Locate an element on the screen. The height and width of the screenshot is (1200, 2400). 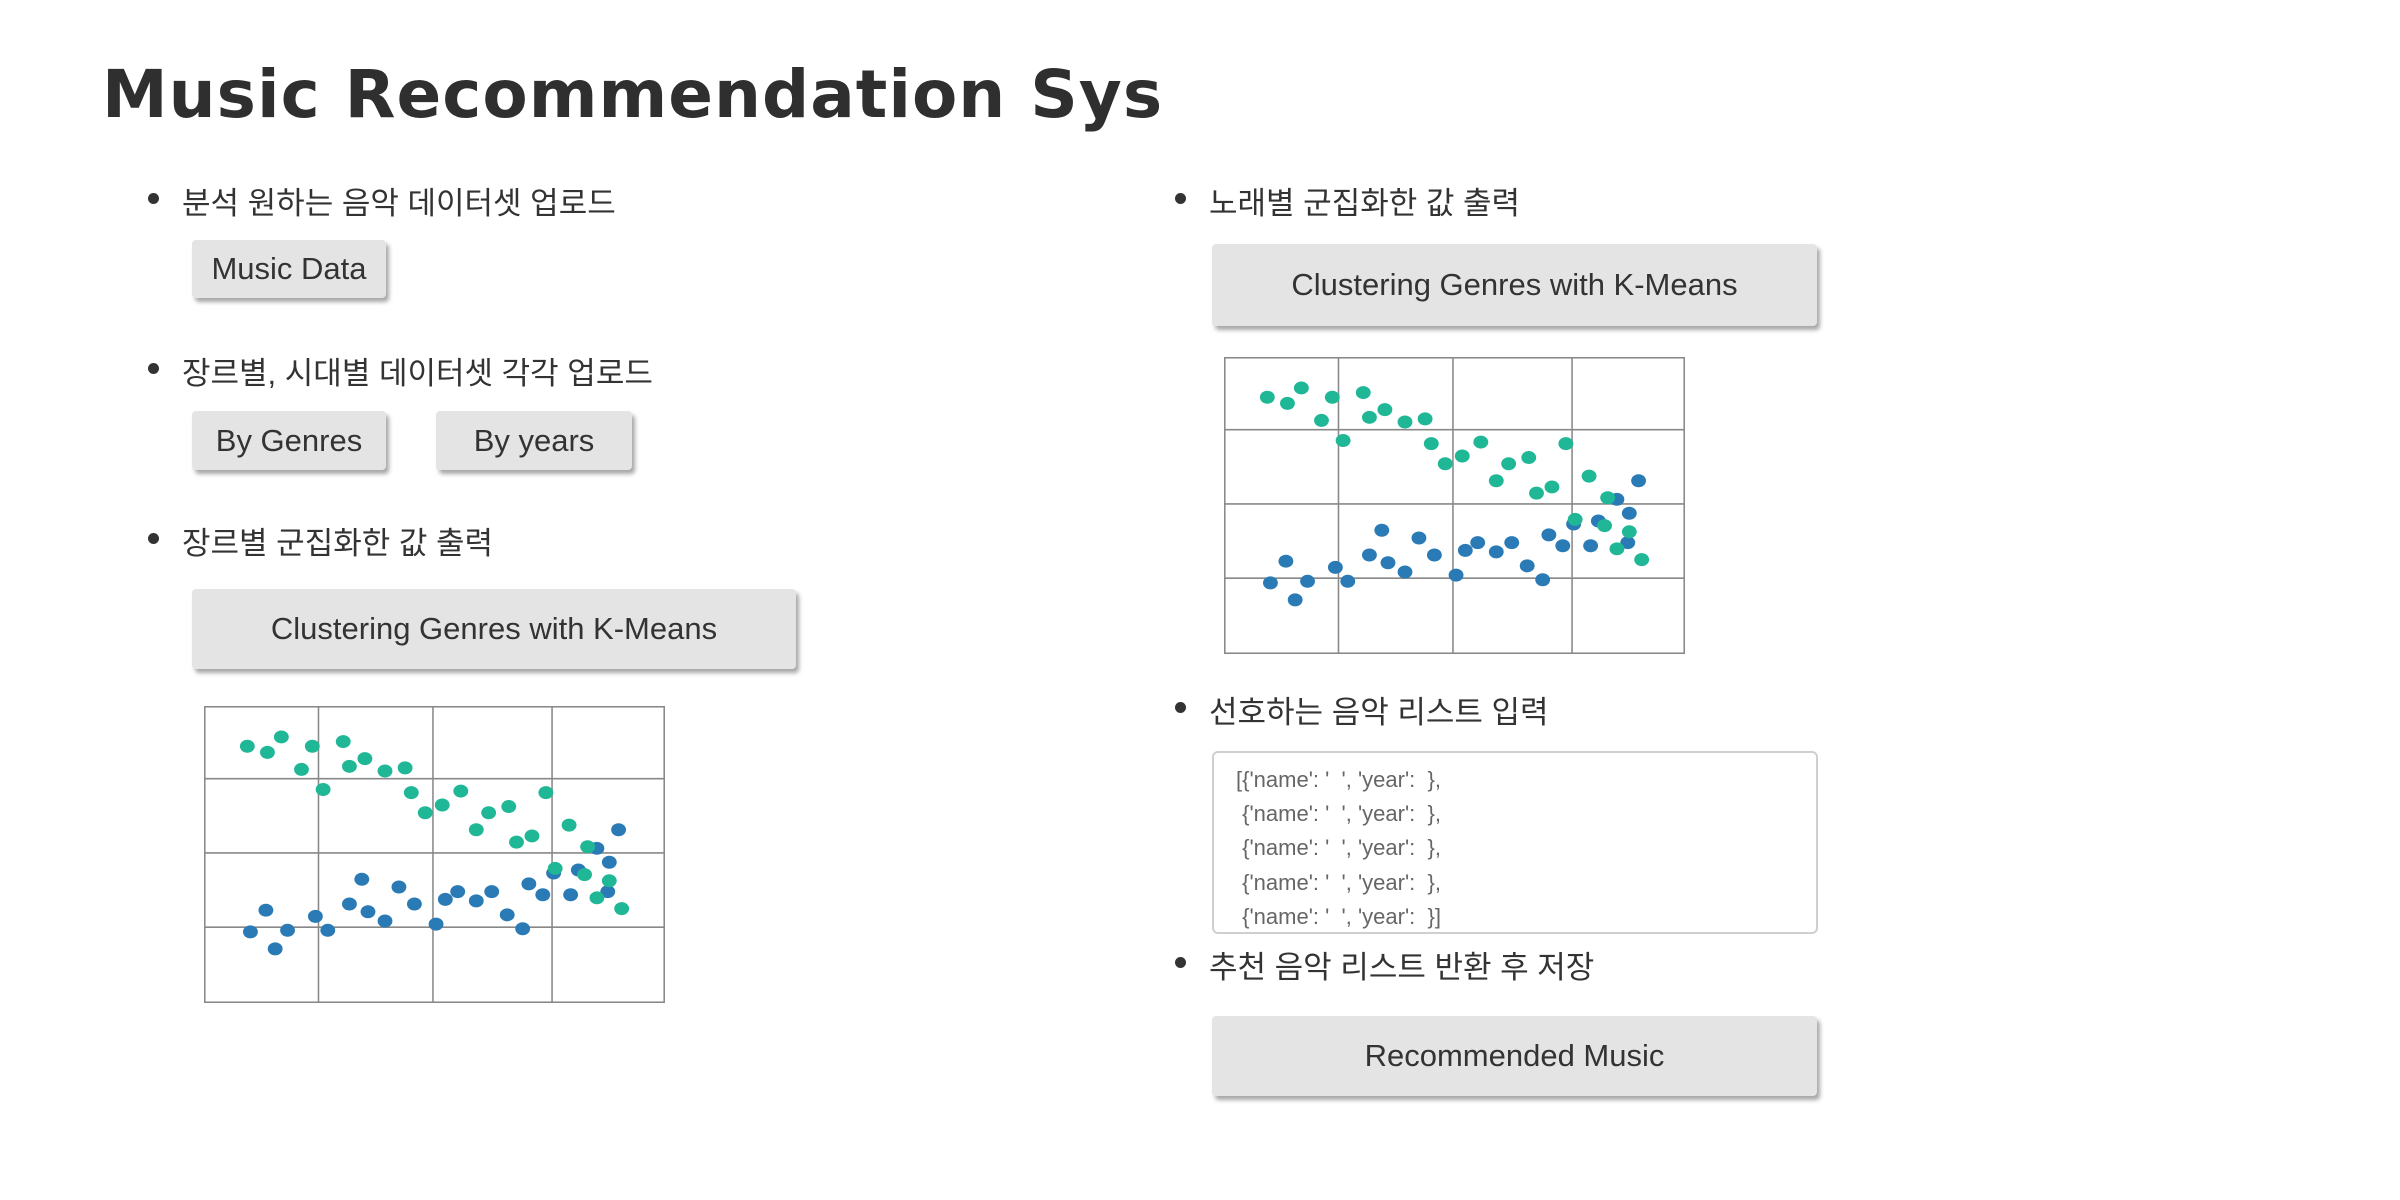
upload-button: Music Data is located at coordinates (289, 269).